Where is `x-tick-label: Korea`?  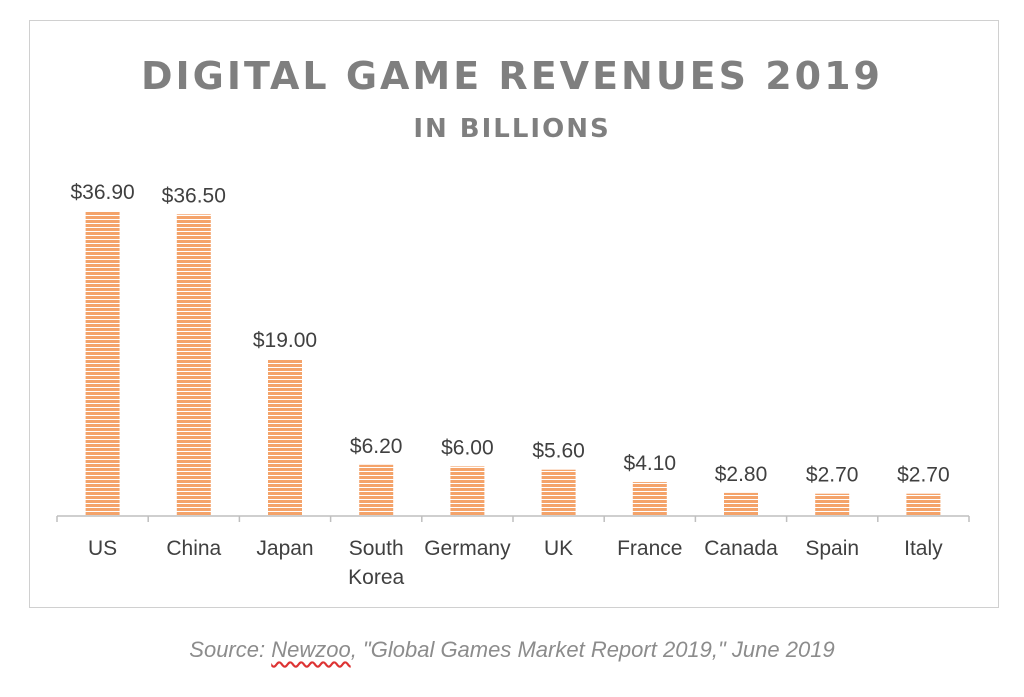 x-tick-label: Korea is located at coordinates (376, 577).